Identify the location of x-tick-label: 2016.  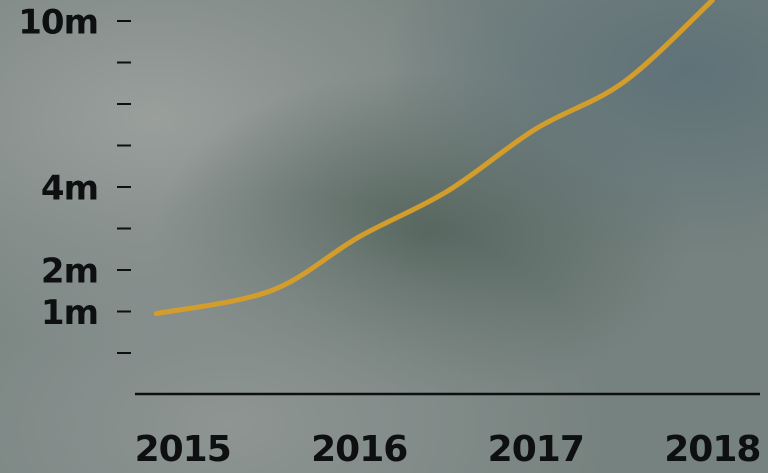
(359, 449).